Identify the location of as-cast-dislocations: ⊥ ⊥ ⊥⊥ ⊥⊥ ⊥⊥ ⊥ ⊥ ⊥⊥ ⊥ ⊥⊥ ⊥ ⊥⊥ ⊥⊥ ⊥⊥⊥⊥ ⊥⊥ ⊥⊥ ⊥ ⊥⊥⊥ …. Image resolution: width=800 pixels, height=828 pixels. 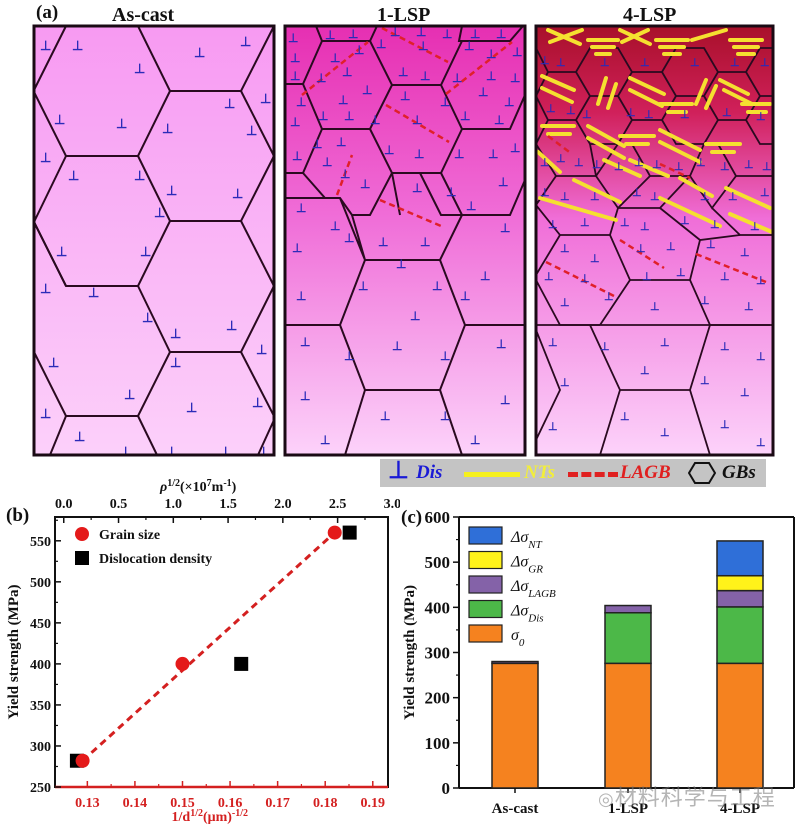
(155, 246).